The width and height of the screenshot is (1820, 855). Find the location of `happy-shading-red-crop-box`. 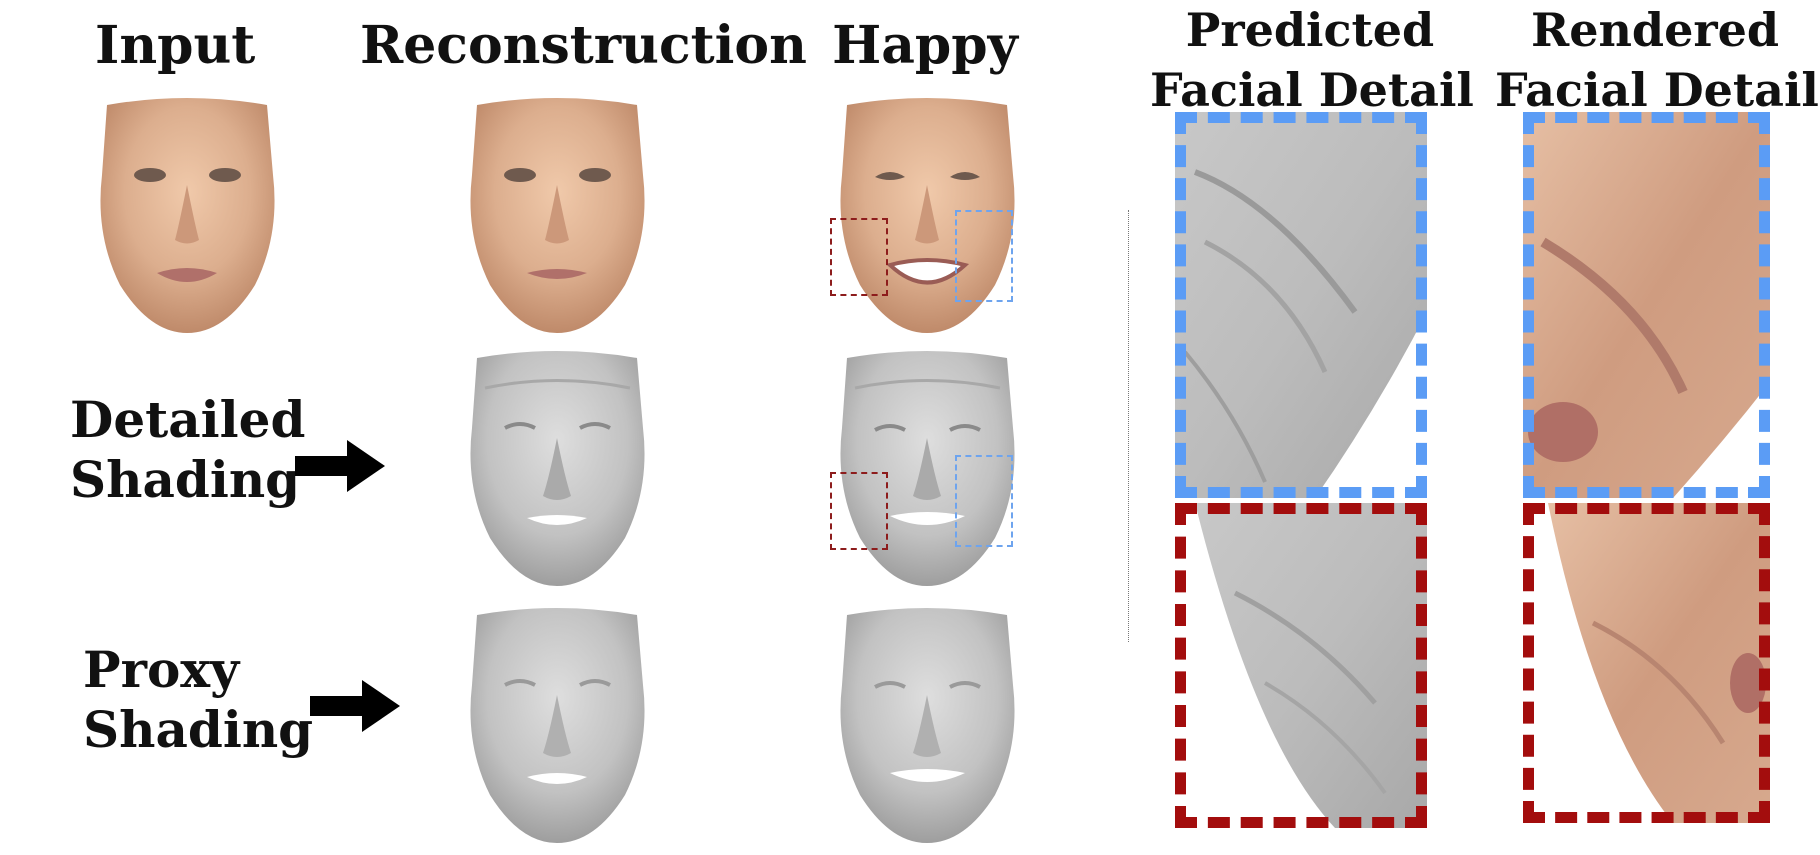

happy-shading-red-crop-box is located at coordinates (859, 511).